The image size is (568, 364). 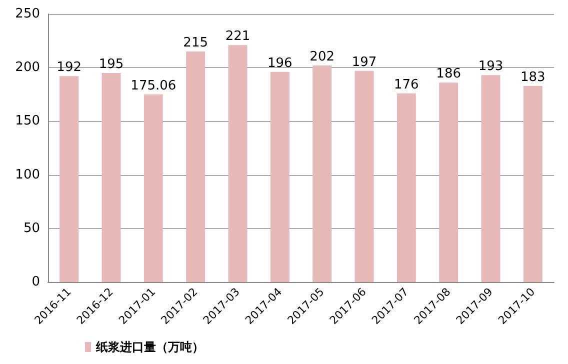 I want to click on y-tick-label: 200, so click(x=27, y=68).